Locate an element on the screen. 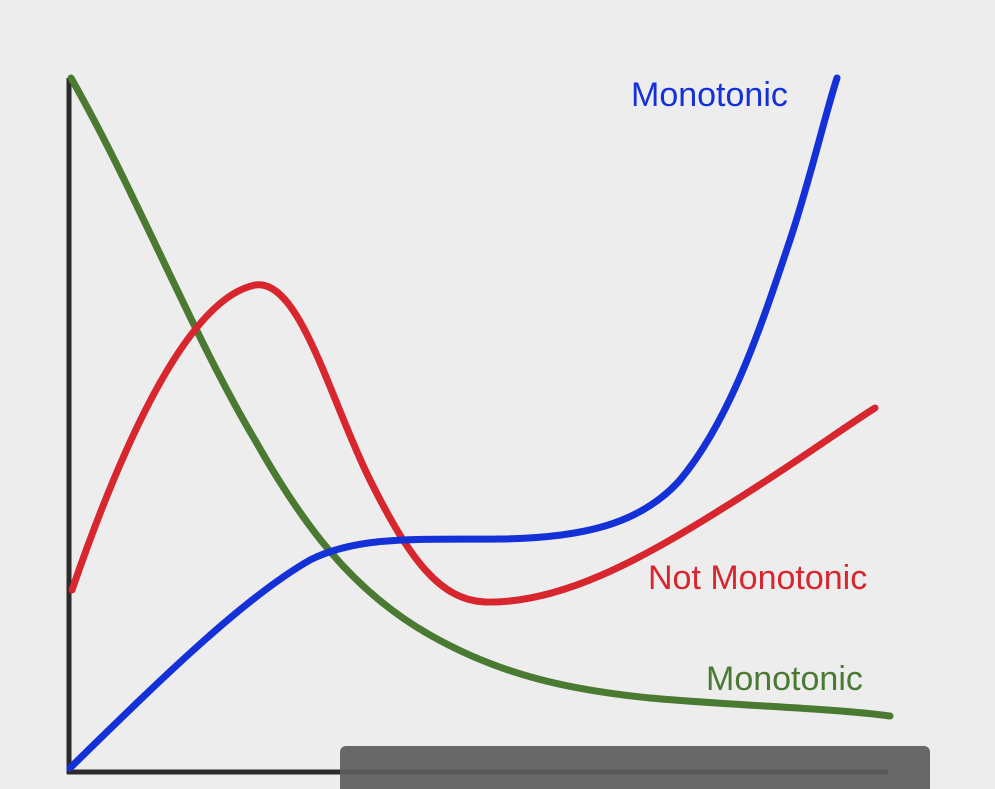 The height and width of the screenshot is (789, 995). monotonic-decreasing-label: Monotonic is located at coordinates (784, 679).